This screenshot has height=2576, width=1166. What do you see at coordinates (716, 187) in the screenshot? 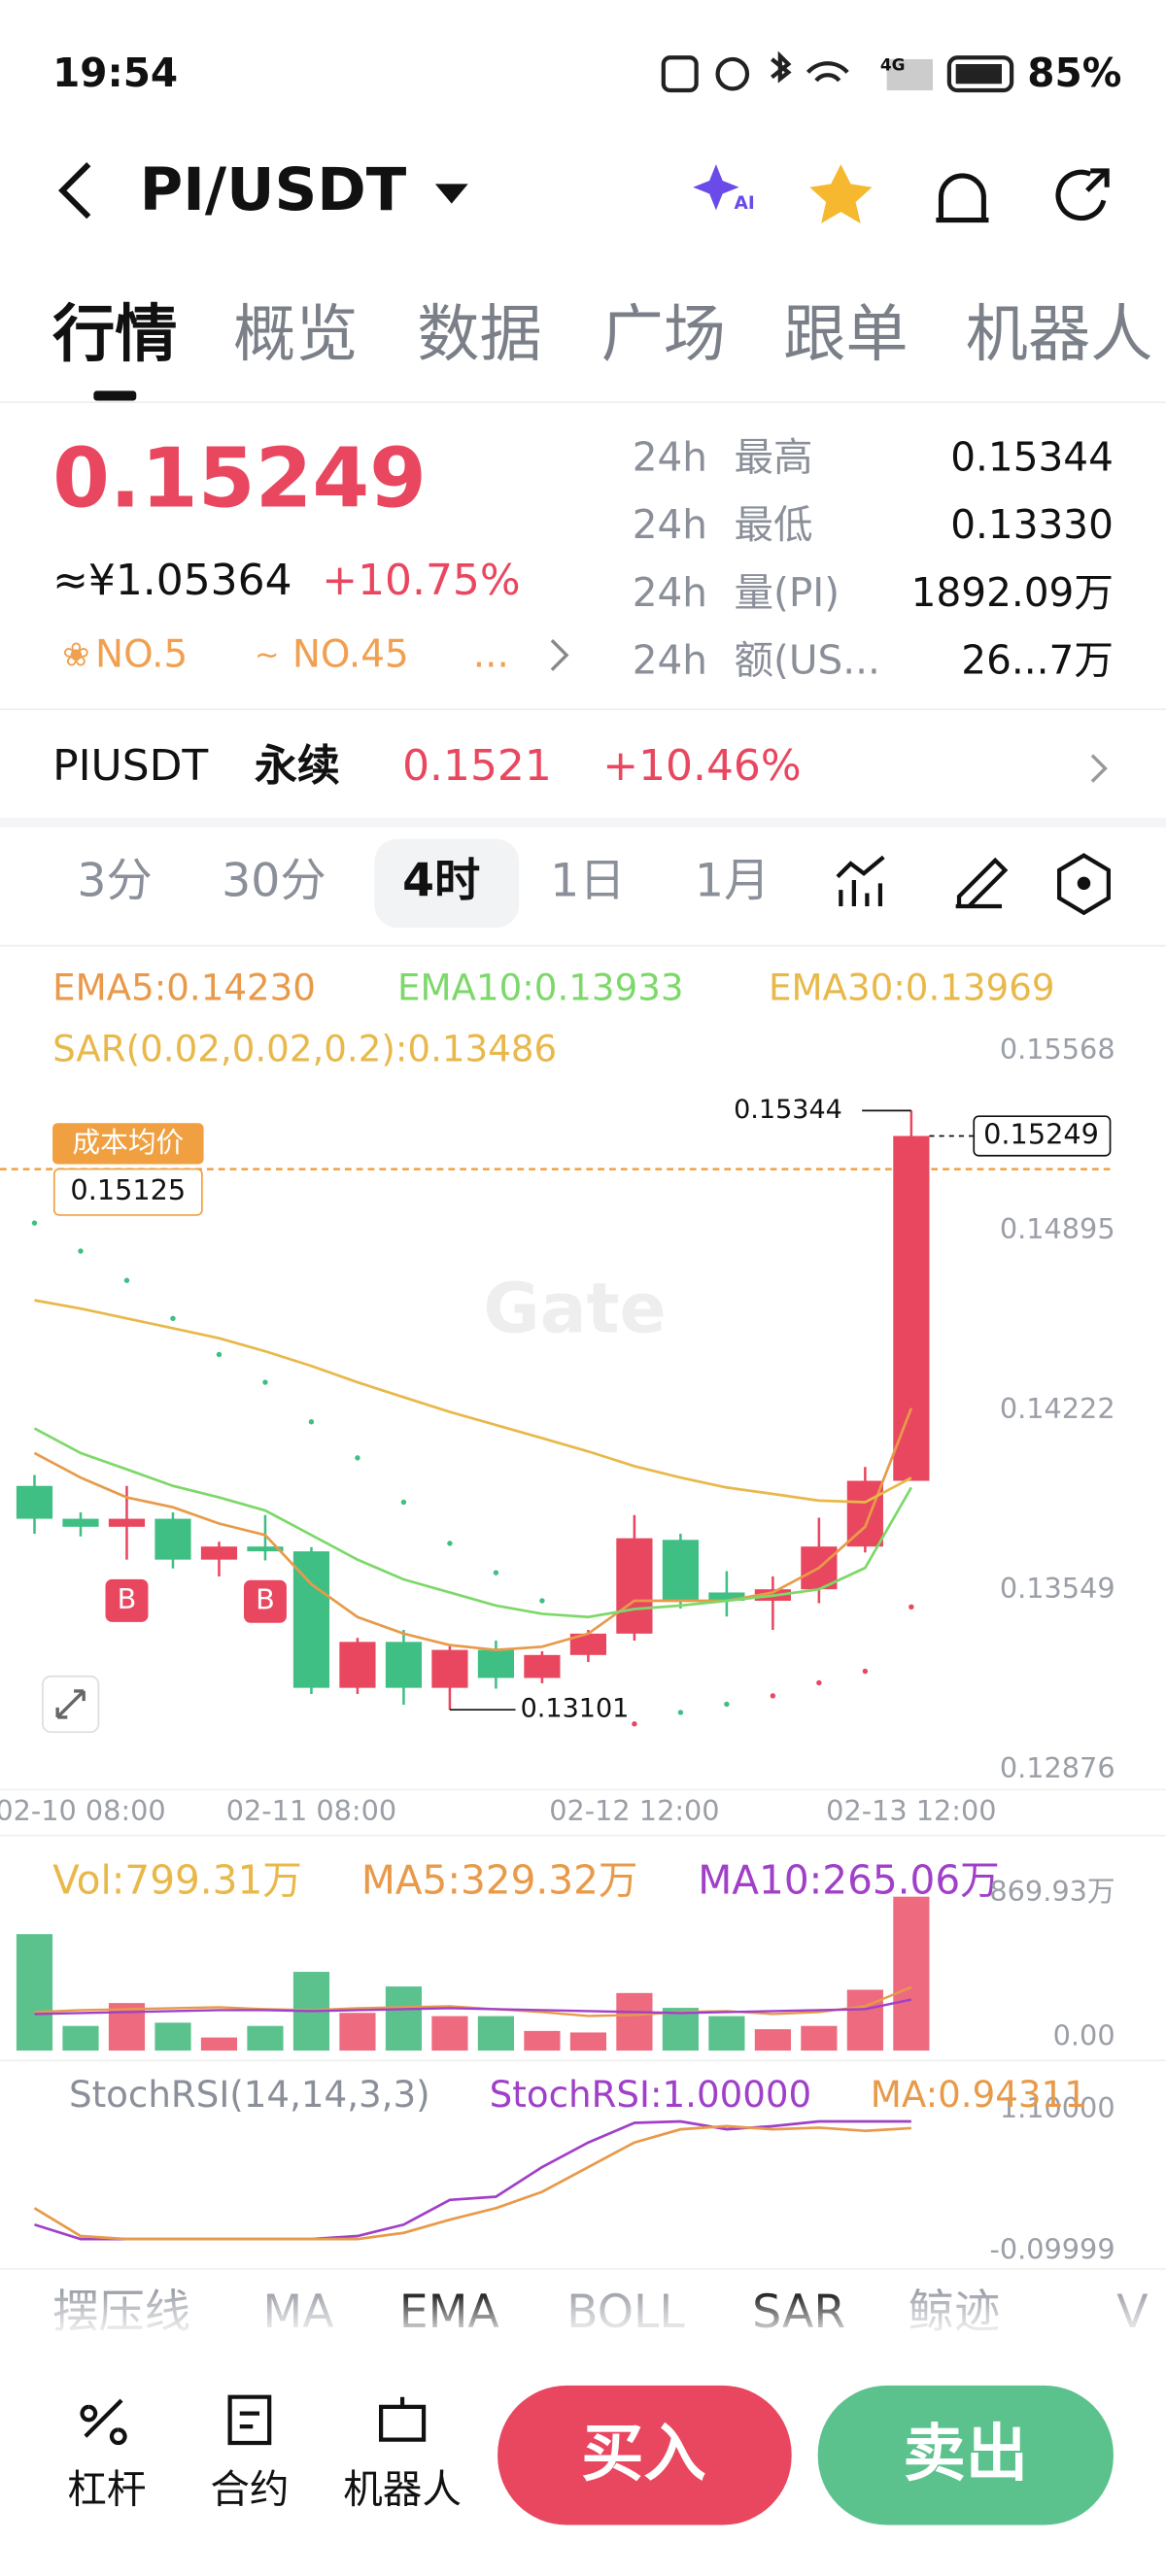
I see `ai-icon` at bounding box center [716, 187].